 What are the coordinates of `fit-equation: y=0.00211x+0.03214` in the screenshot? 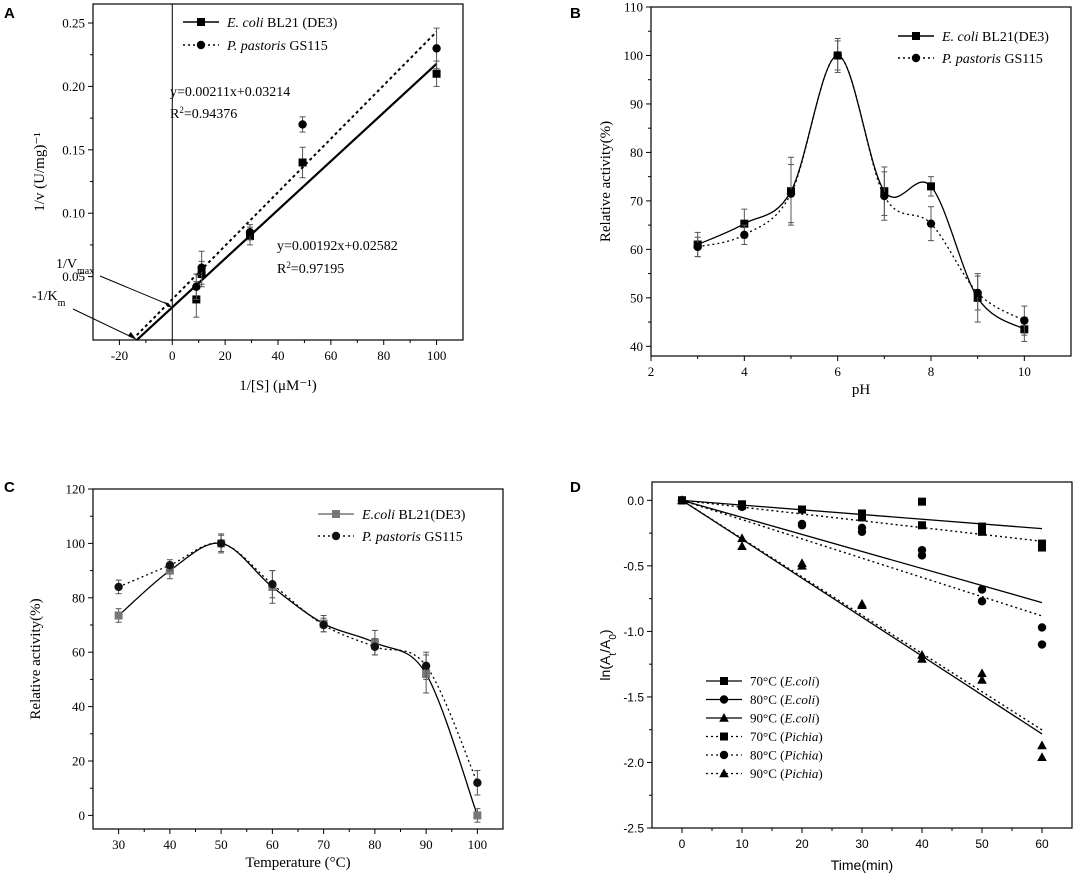 It's located at (230, 92).